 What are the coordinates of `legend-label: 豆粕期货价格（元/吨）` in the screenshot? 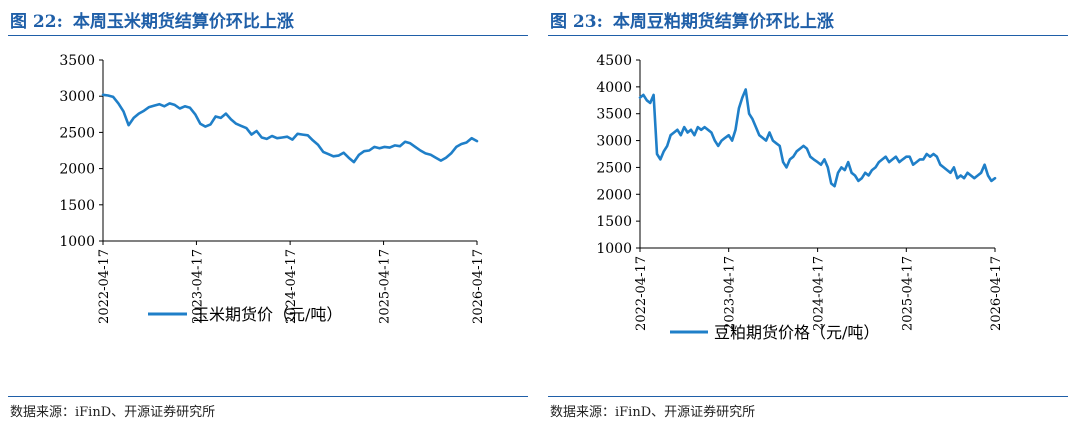 It's located at (796, 332).